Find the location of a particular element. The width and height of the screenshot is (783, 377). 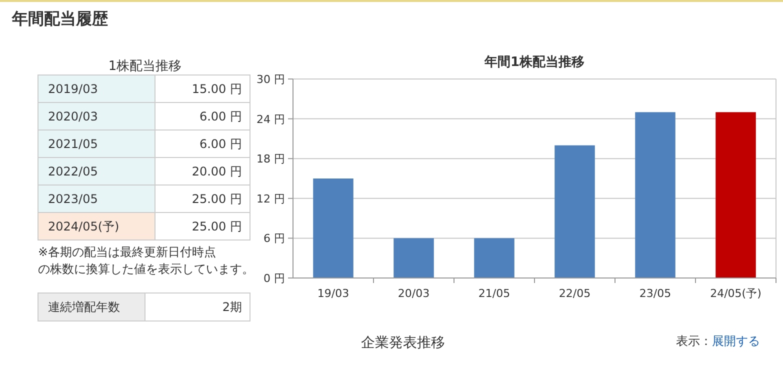

x-tick-label: 22/05 is located at coordinates (574, 293).